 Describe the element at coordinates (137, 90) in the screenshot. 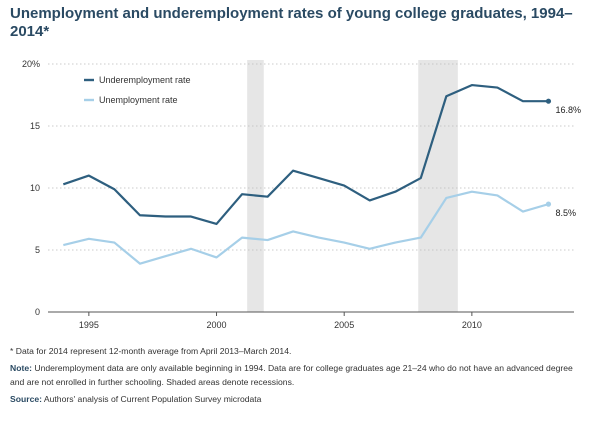

I see `legend: Underemployment rate Unemployment rate` at that location.